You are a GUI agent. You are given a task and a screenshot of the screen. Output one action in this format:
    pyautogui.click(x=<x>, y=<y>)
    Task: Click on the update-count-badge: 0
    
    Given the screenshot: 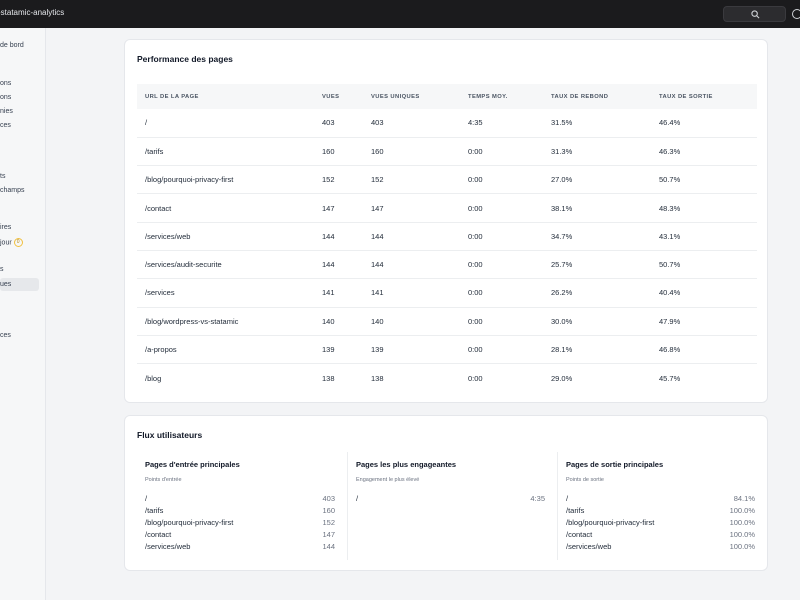 What is the action you would take?
    pyautogui.click(x=18, y=242)
    